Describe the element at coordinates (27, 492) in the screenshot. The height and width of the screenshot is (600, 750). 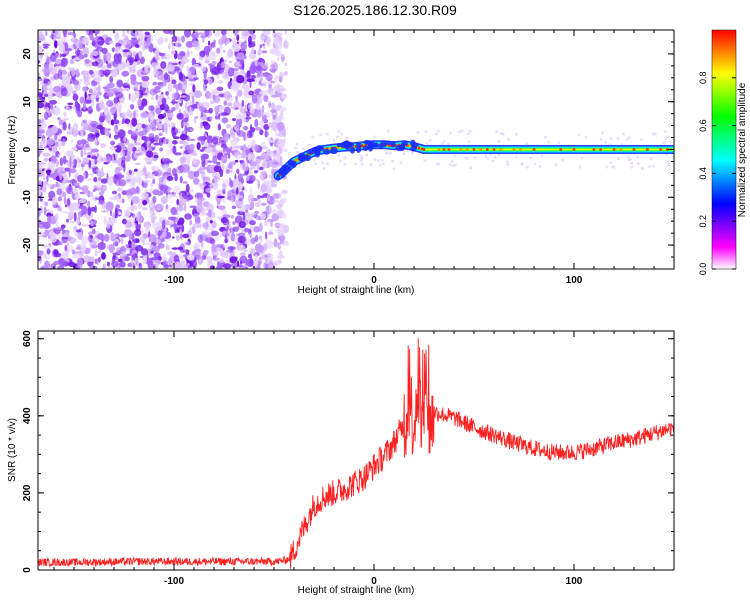
I see `snr-y-tick-label: 200` at that location.